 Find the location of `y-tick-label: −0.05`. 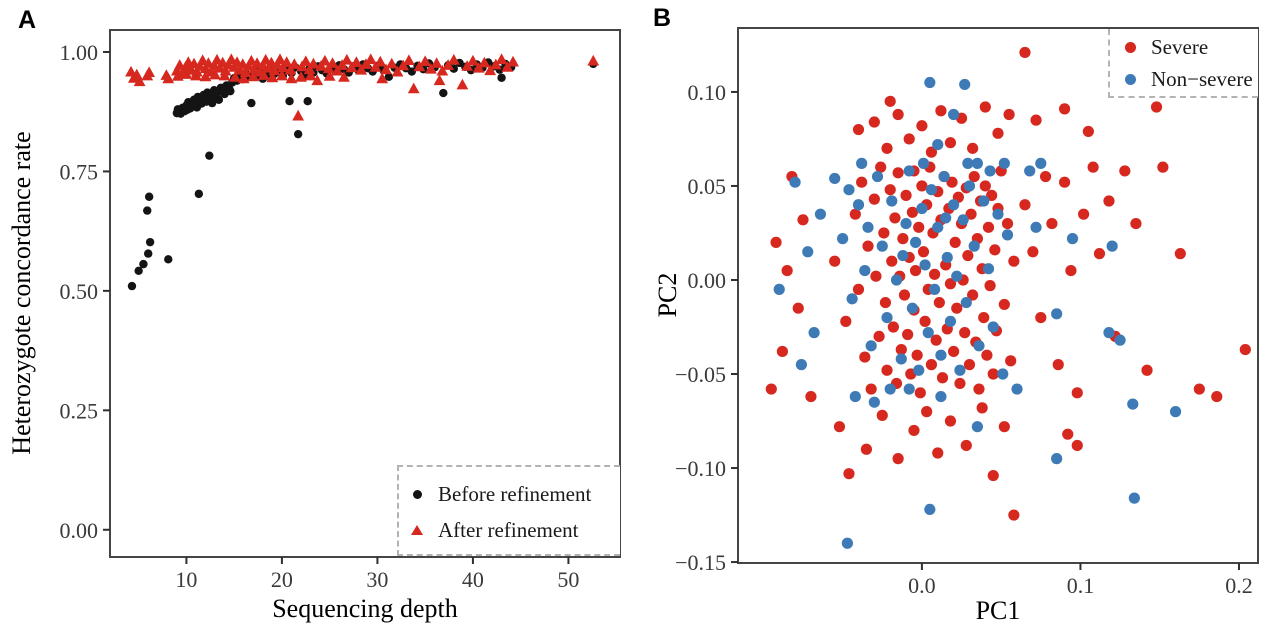

y-tick-label: −0.05 is located at coordinates (700, 374).